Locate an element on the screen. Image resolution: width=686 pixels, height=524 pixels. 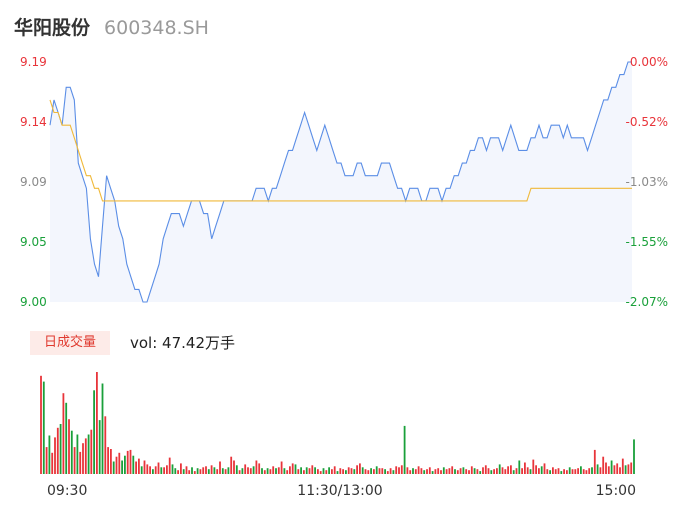
time-axis-labels: 09:30 11:30/13:00 15:00 is located at coordinates (341, 491).